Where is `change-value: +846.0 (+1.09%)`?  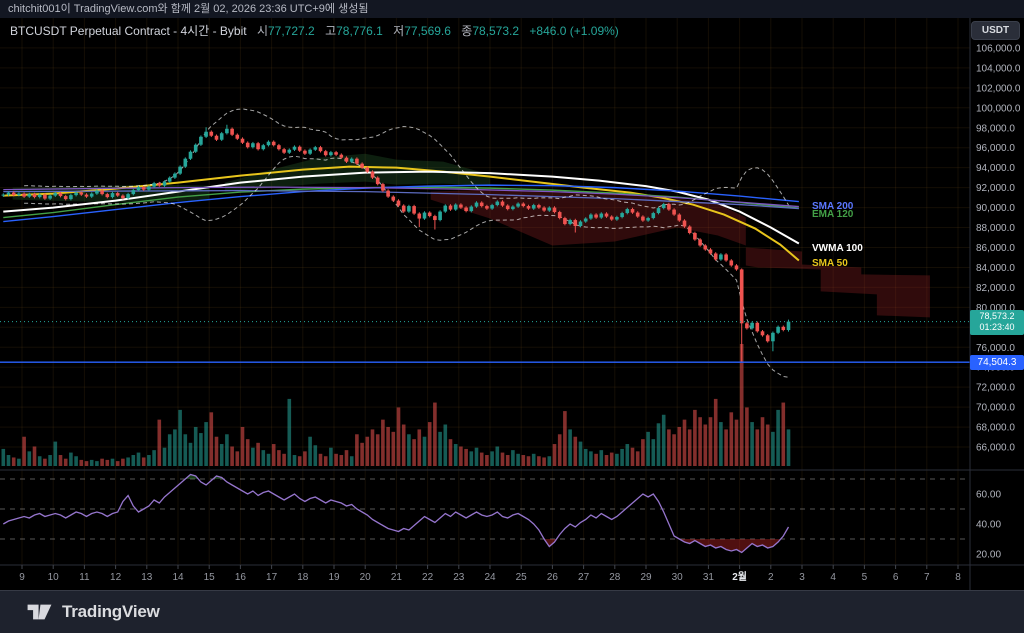 change-value: +846.0 (+1.09%) is located at coordinates (574, 31).